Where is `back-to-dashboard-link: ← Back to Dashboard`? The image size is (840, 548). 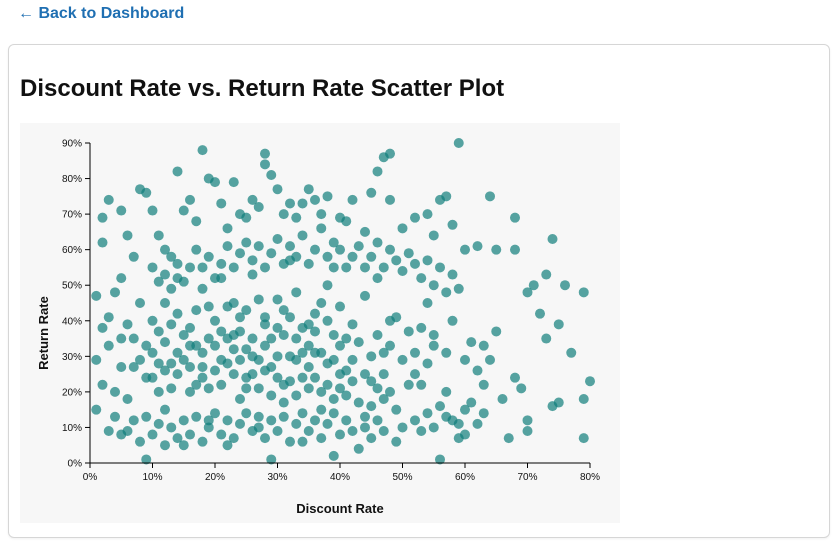
back-to-dashboard-link: ← Back to Dashboard is located at coordinates (101, 13).